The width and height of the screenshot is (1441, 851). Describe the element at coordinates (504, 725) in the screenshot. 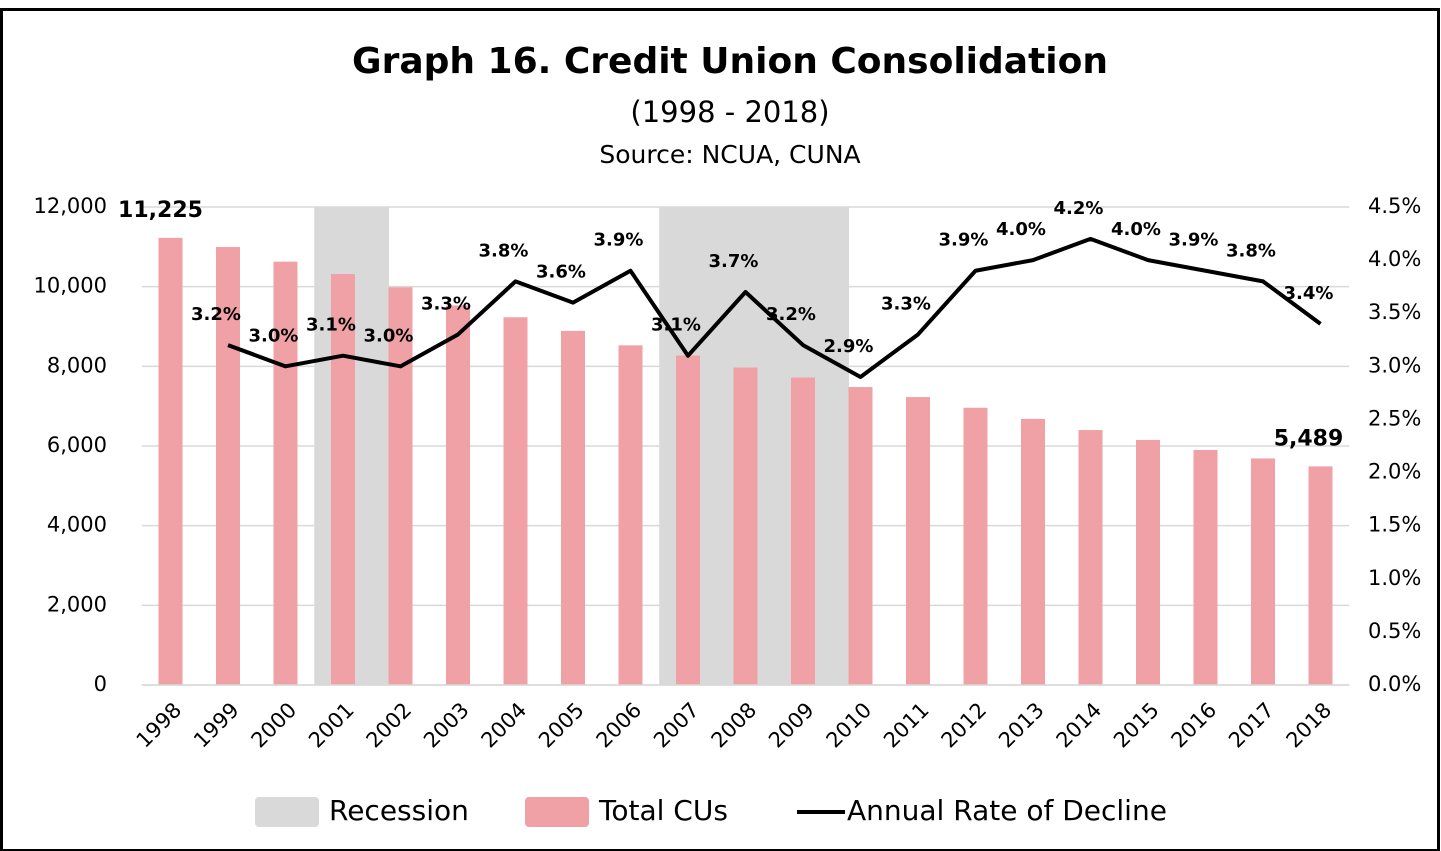

I see `x-tick-label: 2004` at that location.